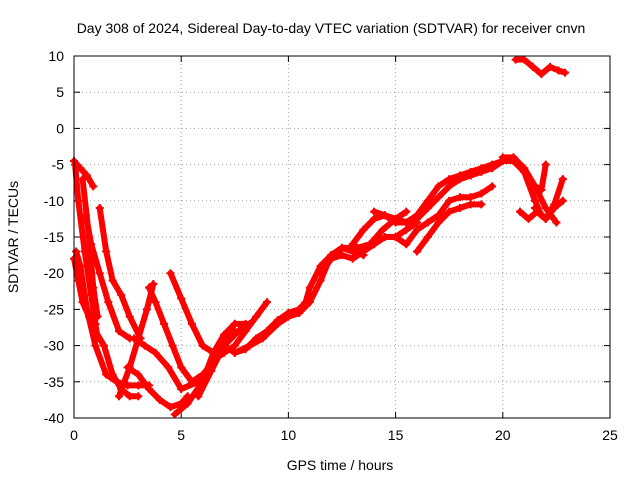 Image resolution: width=640 pixels, height=480 pixels. Describe the element at coordinates (54, 273) in the screenshot. I see `y-tick-label: -20` at that location.